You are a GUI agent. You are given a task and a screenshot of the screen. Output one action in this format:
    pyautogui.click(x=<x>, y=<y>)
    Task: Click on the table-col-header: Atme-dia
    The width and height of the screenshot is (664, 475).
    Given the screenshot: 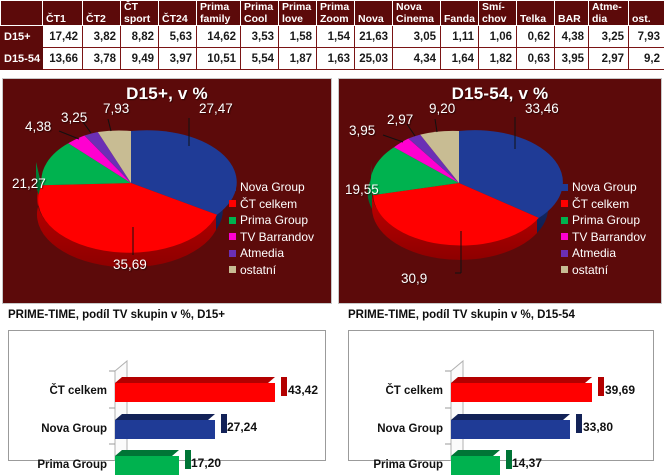 What is the action you would take?
    pyautogui.click(x=609, y=13)
    